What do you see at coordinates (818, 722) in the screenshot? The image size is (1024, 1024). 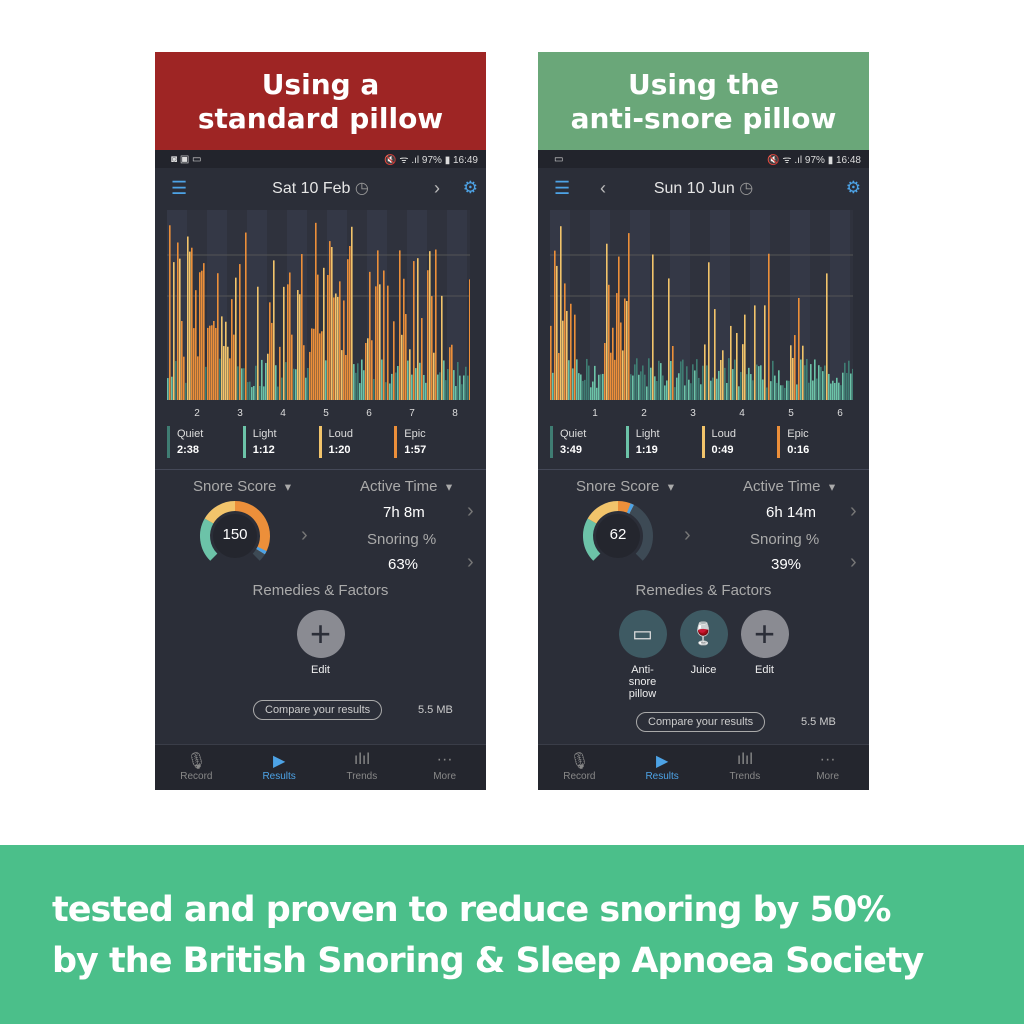 I see `recording-size: 5.5 MB` at bounding box center [818, 722].